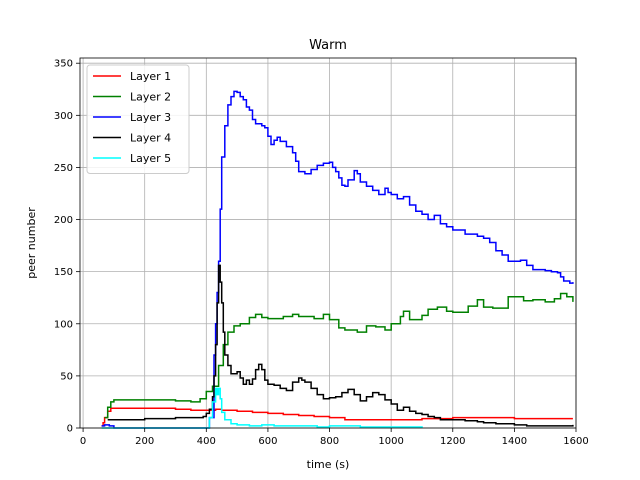 The height and width of the screenshot is (480, 640). I want to click on y-tick-label: 100, so click(63, 324).